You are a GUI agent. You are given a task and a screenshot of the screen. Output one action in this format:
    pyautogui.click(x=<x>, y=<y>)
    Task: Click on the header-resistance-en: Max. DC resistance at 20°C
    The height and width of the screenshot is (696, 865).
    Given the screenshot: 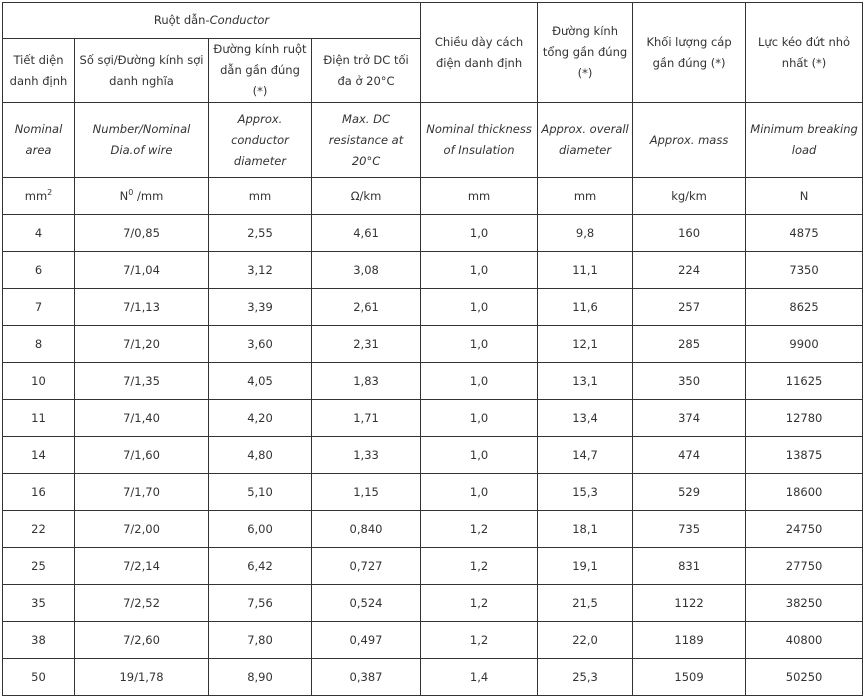 What is the action you would take?
    pyautogui.click(x=366, y=140)
    